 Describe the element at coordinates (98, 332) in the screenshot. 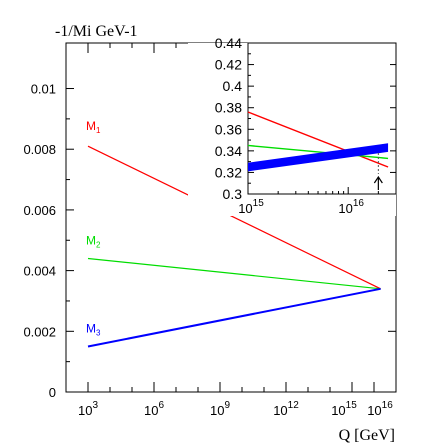

I see `series-label-subscript: 3` at that location.